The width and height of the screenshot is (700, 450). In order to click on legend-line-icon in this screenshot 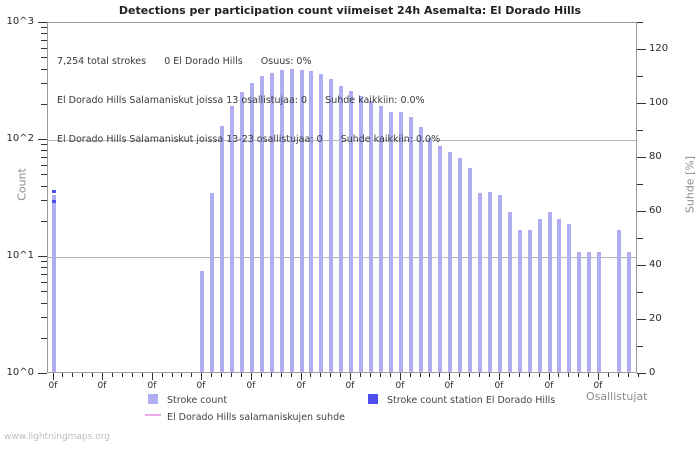, I will do `click(153, 415)`.